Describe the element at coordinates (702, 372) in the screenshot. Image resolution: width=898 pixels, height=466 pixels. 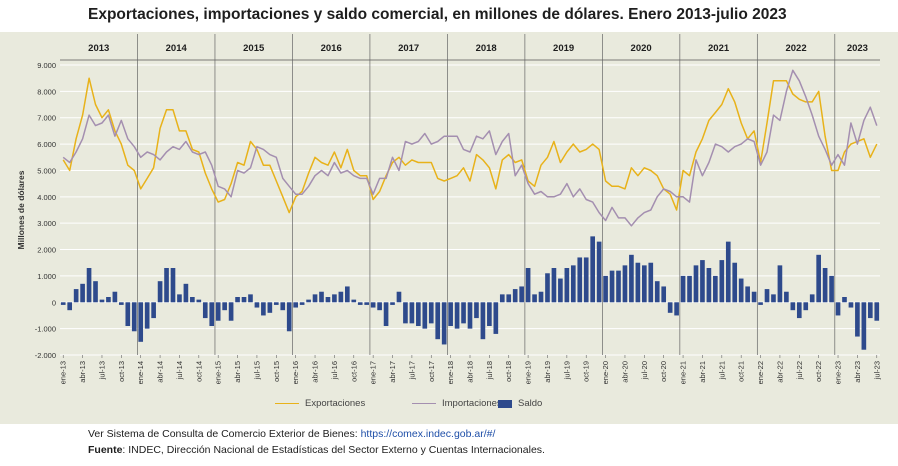
I see `x-tick-label: abr-21` at that location.